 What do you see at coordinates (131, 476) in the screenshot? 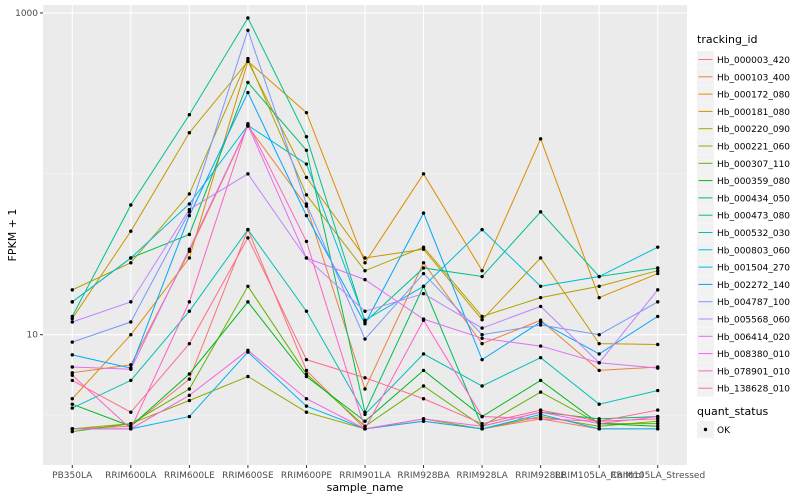
I see `x-tick-label: RRIM600LA` at bounding box center [131, 476].